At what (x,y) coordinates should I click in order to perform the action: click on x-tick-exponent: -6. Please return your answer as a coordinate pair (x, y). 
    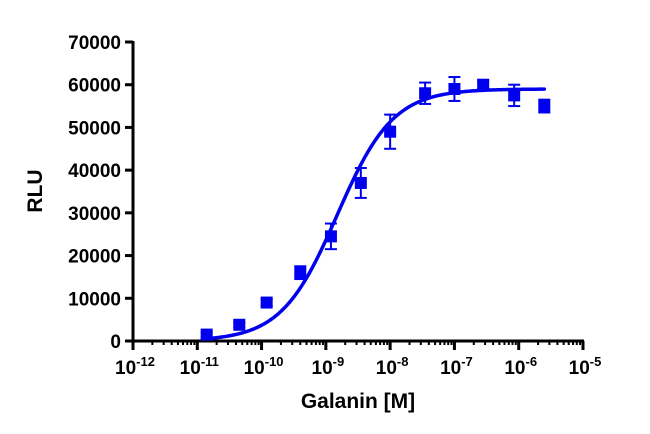
    Looking at the image, I should click on (532, 361).